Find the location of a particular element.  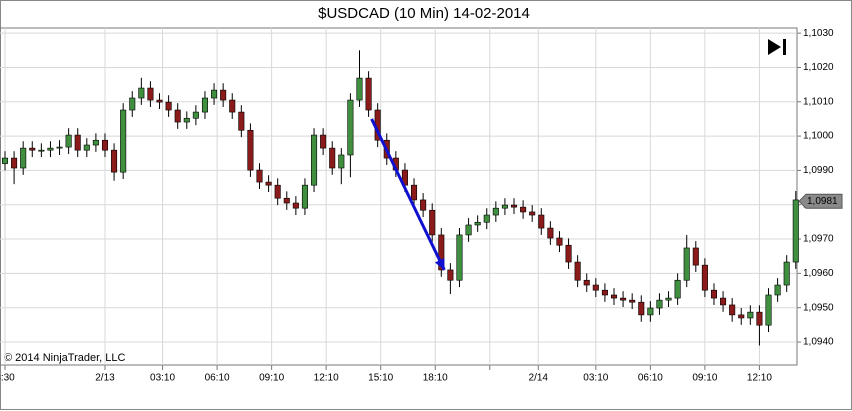

copyright: © 2014 NinjaTrader, LLC is located at coordinates (64, 358).